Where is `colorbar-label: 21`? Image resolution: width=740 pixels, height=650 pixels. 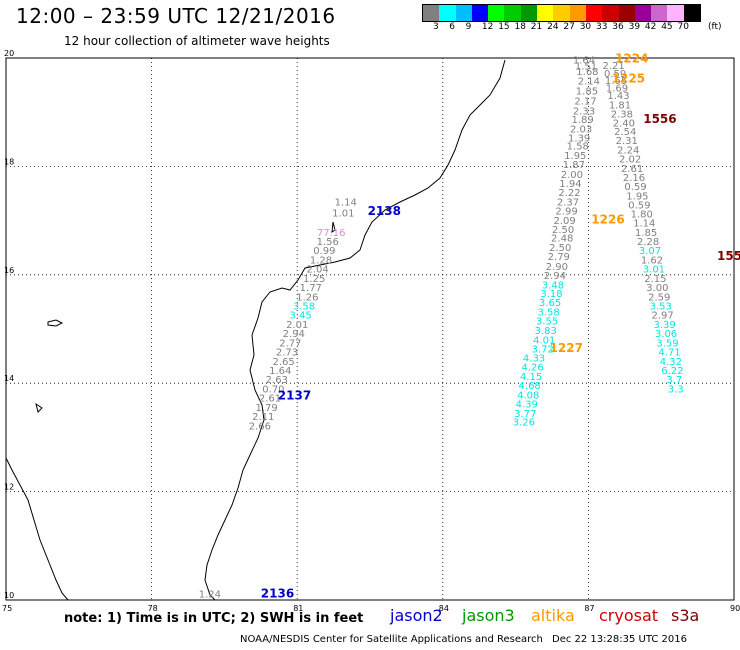
colorbar-label: 21 is located at coordinates (536, 27).